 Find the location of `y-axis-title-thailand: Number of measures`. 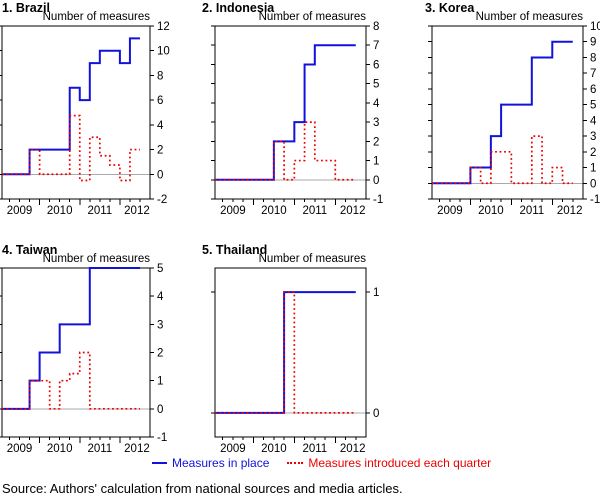

y-axis-title-thailand: Number of measures is located at coordinates (312, 259).